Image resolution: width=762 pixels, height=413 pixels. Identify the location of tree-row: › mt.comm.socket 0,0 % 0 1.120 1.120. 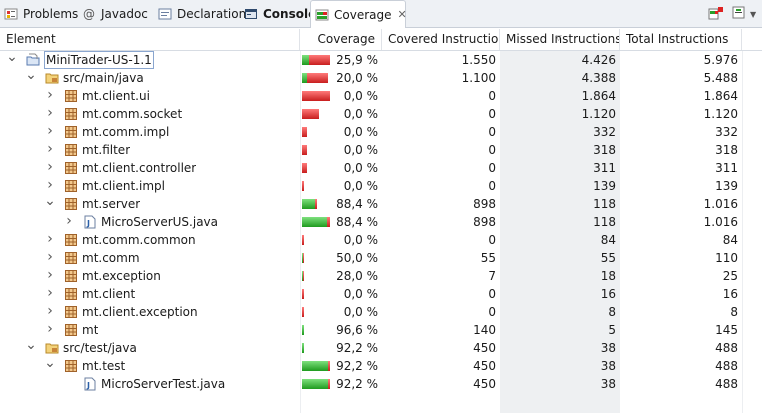
(381, 114).